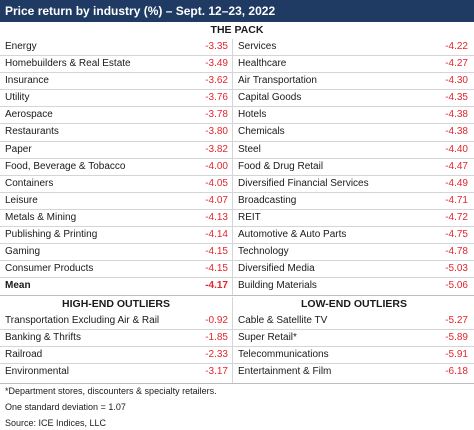  Describe the element at coordinates (216, 338) in the screenshot. I see `left-industry-value: -1.85` at that location.